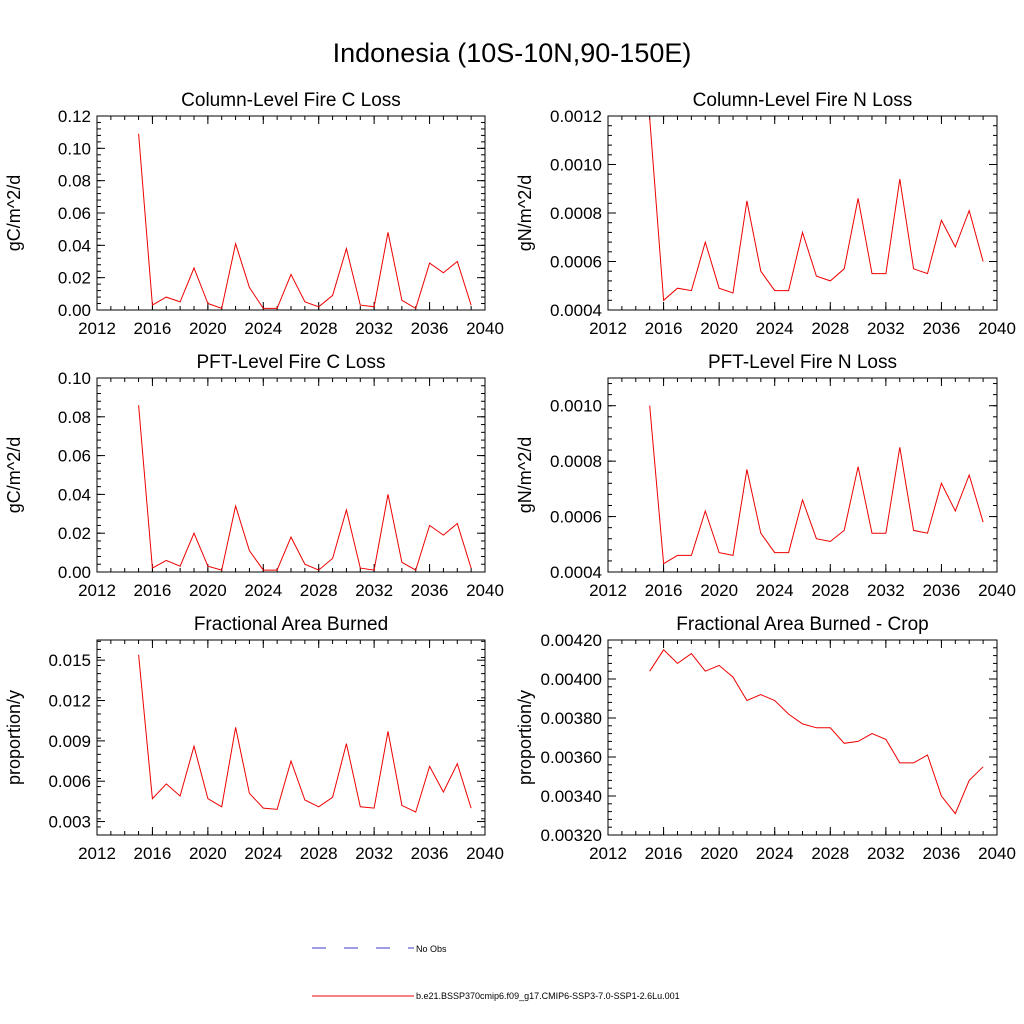 This screenshot has height=1024, width=1024. What do you see at coordinates (74, 378) in the screenshot?
I see `y-tick-label: 0.10` at bounding box center [74, 378].